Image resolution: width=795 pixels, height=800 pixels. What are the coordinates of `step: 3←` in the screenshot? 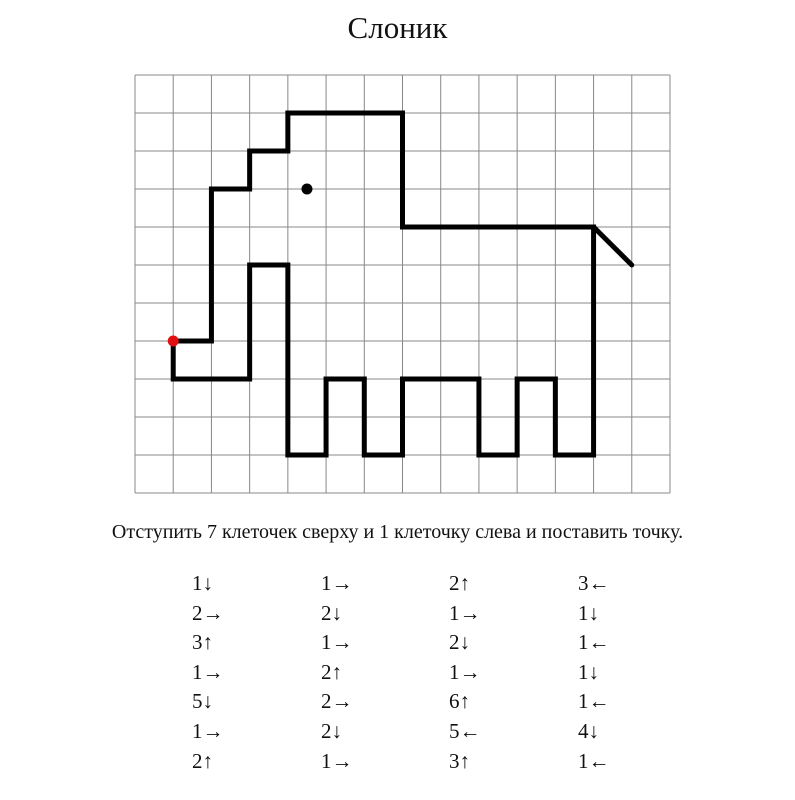 It's located at (594, 583).